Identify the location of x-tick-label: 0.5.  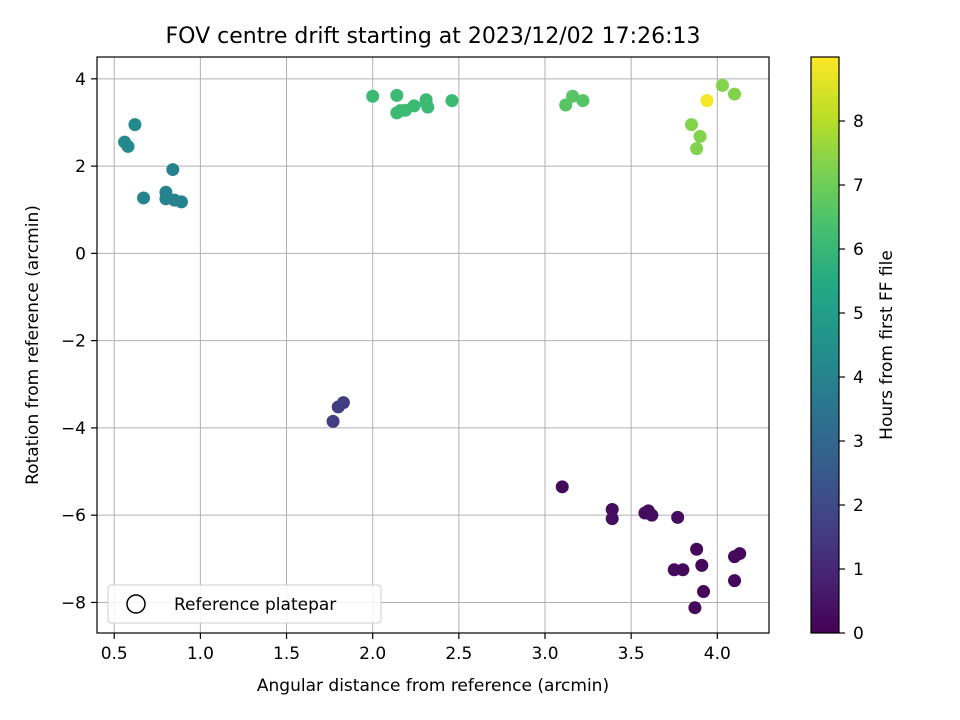
(114, 654).